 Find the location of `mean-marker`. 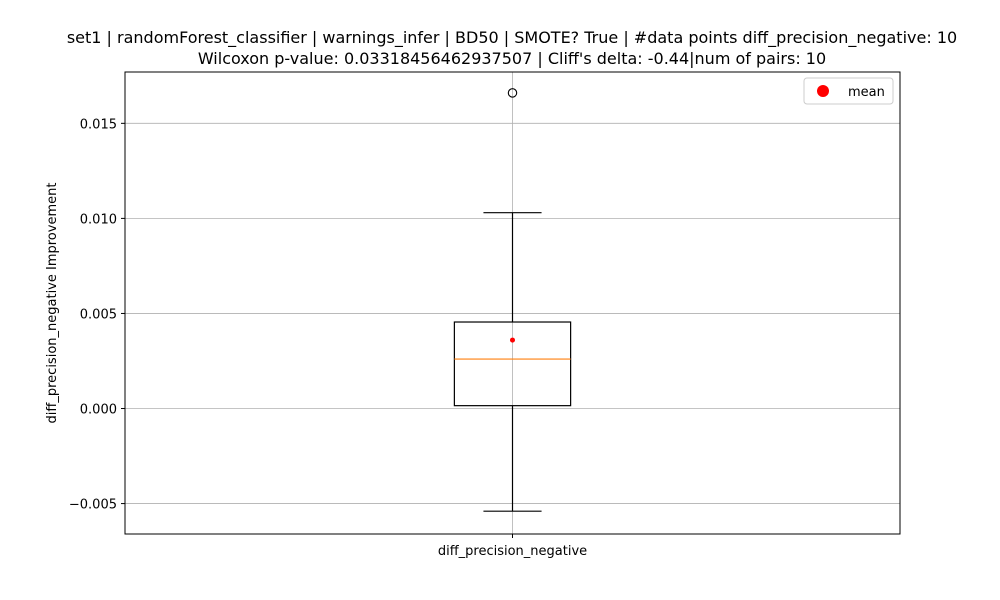

mean-marker is located at coordinates (512, 340).